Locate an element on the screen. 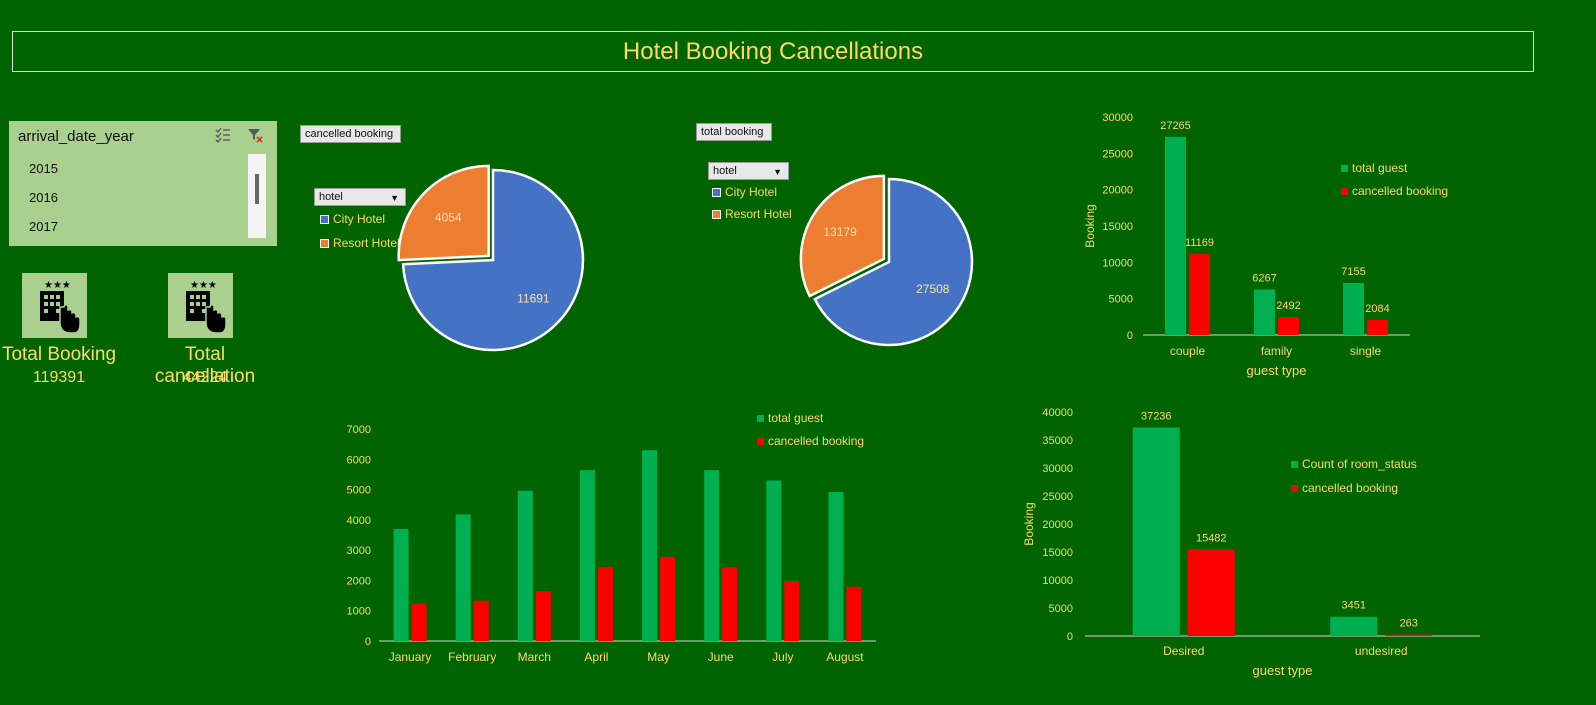 Image resolution: width=1596 pixels, height=705 pixels. total-booking-field-button: total booking is located at coordinates (734, 132).